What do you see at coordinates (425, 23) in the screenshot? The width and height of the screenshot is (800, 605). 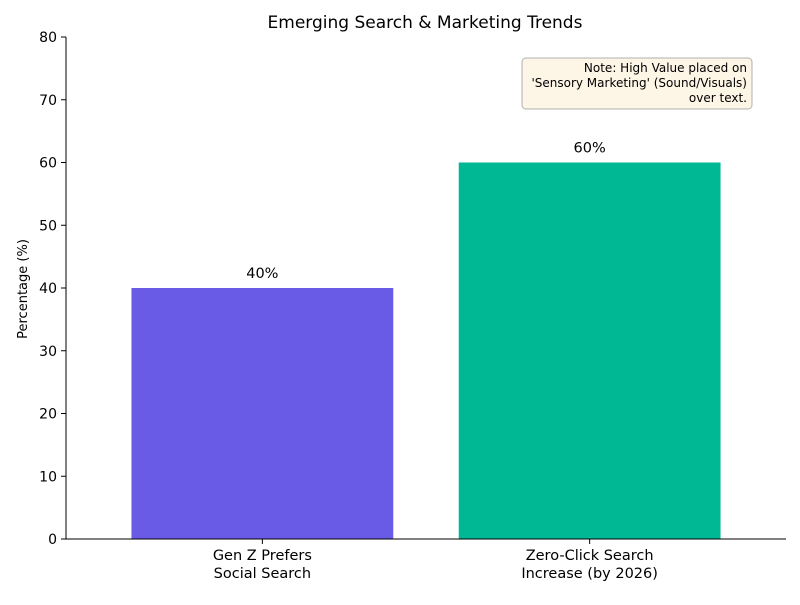 I see `chart-title: Emerging Search & Marketing Trends` at bounding box center [425, 23].